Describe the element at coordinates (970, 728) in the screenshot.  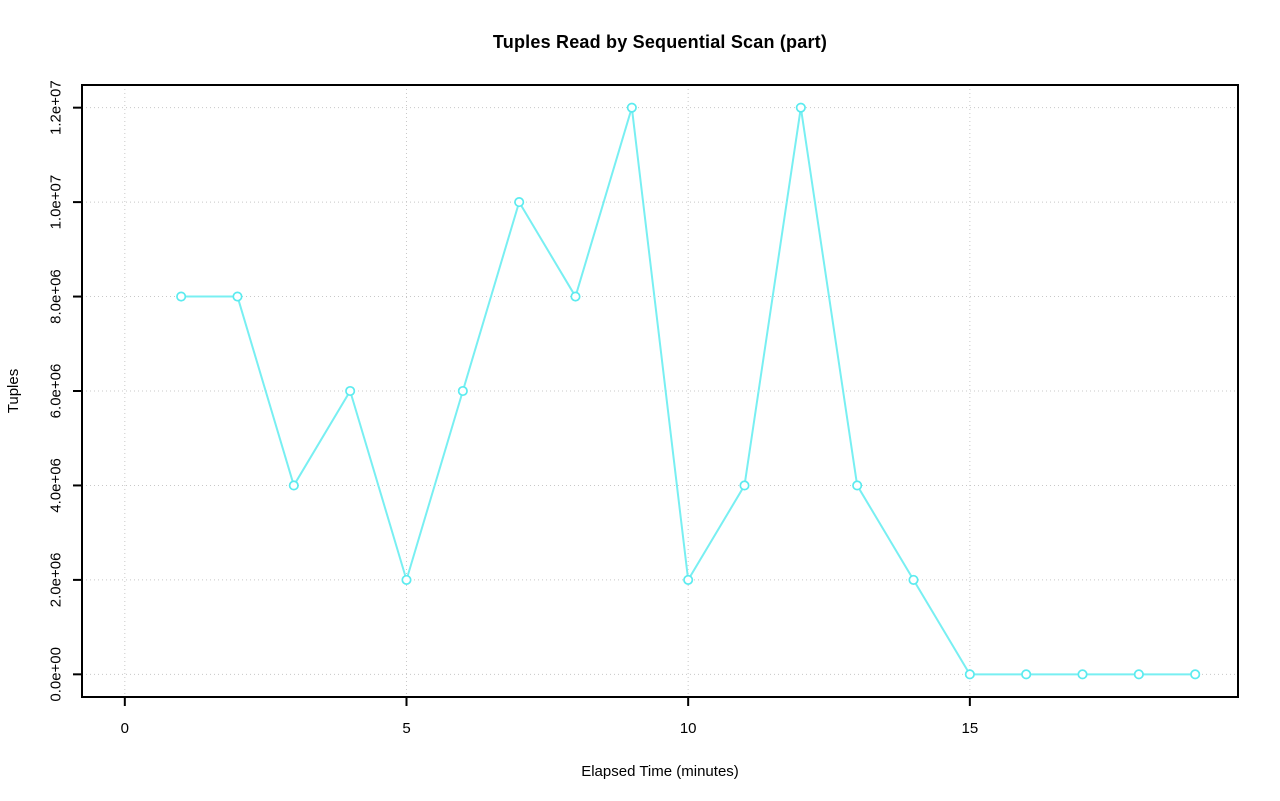
I see `x-tick-label: 15` at that location.